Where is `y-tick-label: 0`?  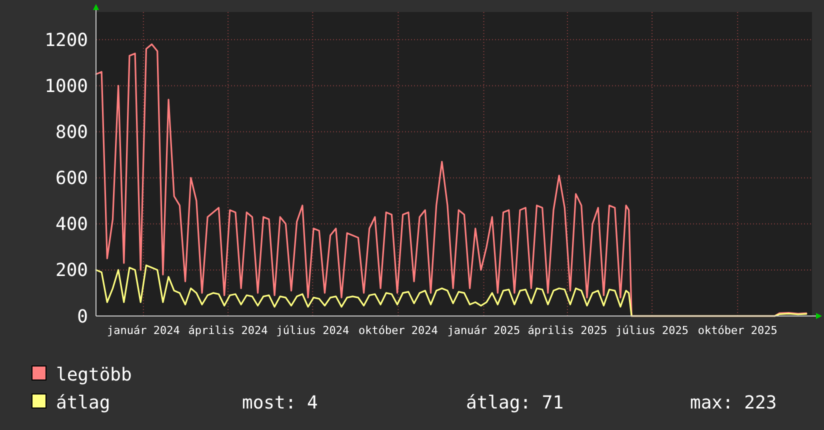
y-tick-label: 0 is located at coordinates (82, 317).